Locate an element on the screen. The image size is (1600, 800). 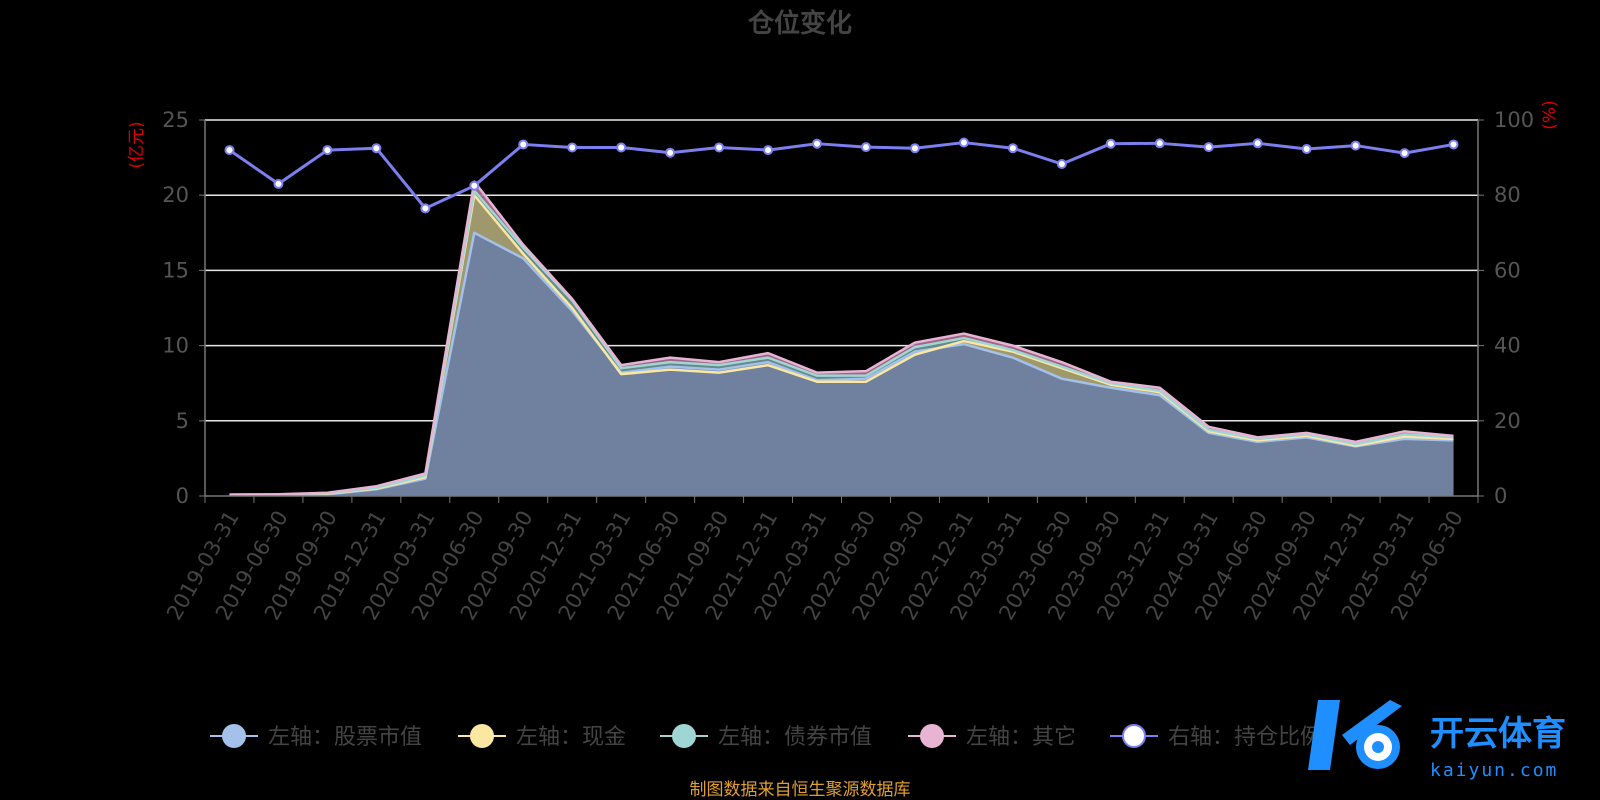
legend-label: 左轴：股票市值 is located at coordinates (345, 737).